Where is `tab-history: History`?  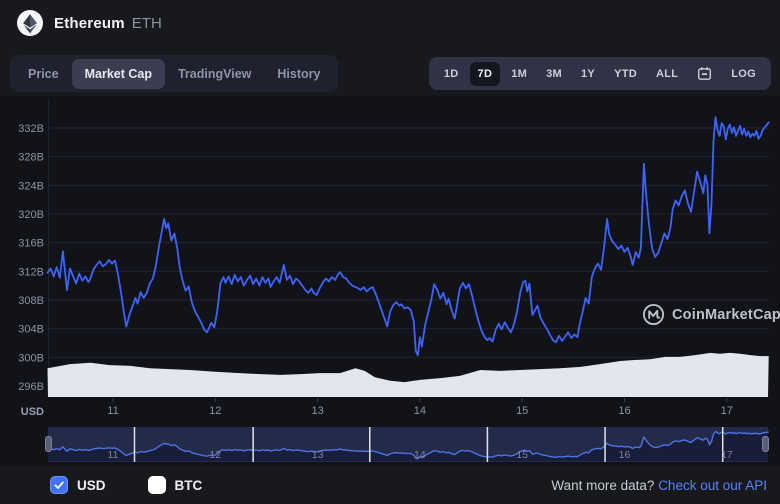 tab-history: History is located at coordinates (299, 73).